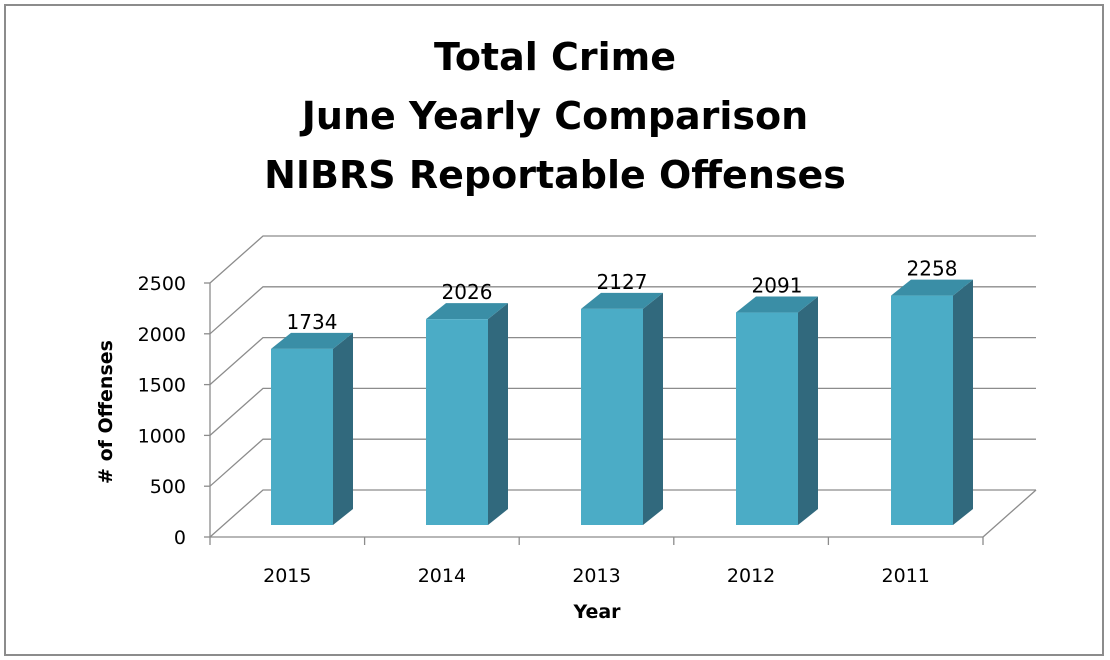 This screenshot has height=660, width=1110. Describe the element at coordinates (442, 576) in the screenshot. I see `x-tick-label: 2014` at that location.